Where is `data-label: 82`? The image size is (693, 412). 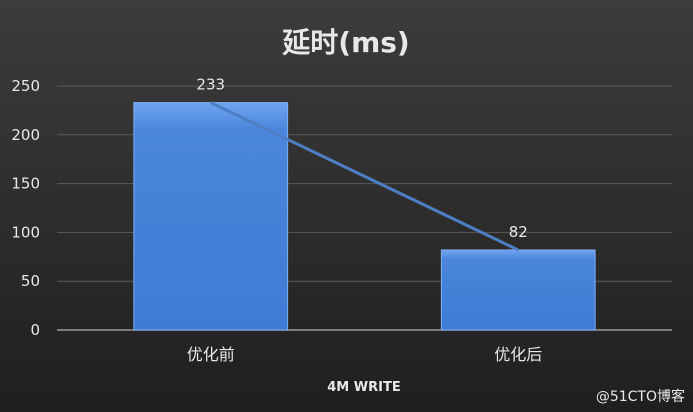 data-label: 82 is located at coordinates (518, 232).